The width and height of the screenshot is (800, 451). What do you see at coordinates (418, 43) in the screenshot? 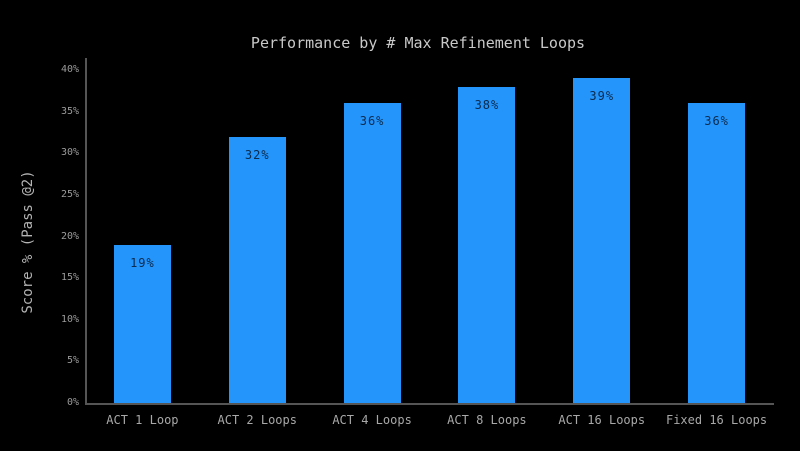
I see `chart-title: Performance by # Max Refinement Loops` at bounding box center [418, 43].